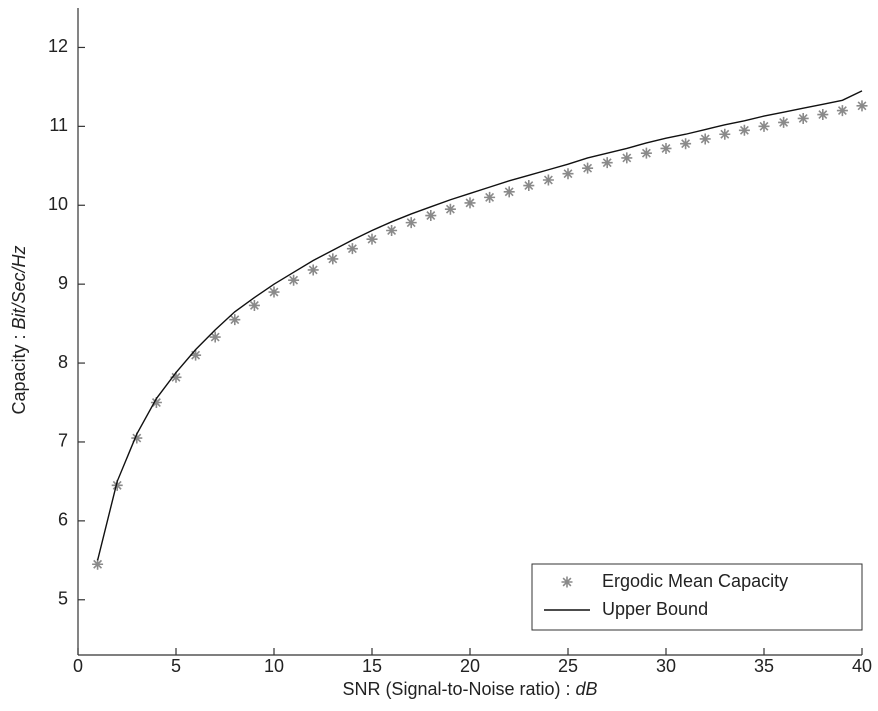 This screenshot has width=878, height=711. Describe the element at coordinates (862, 666) in the screenshot. I see `x-tick-label: 40` at that location.